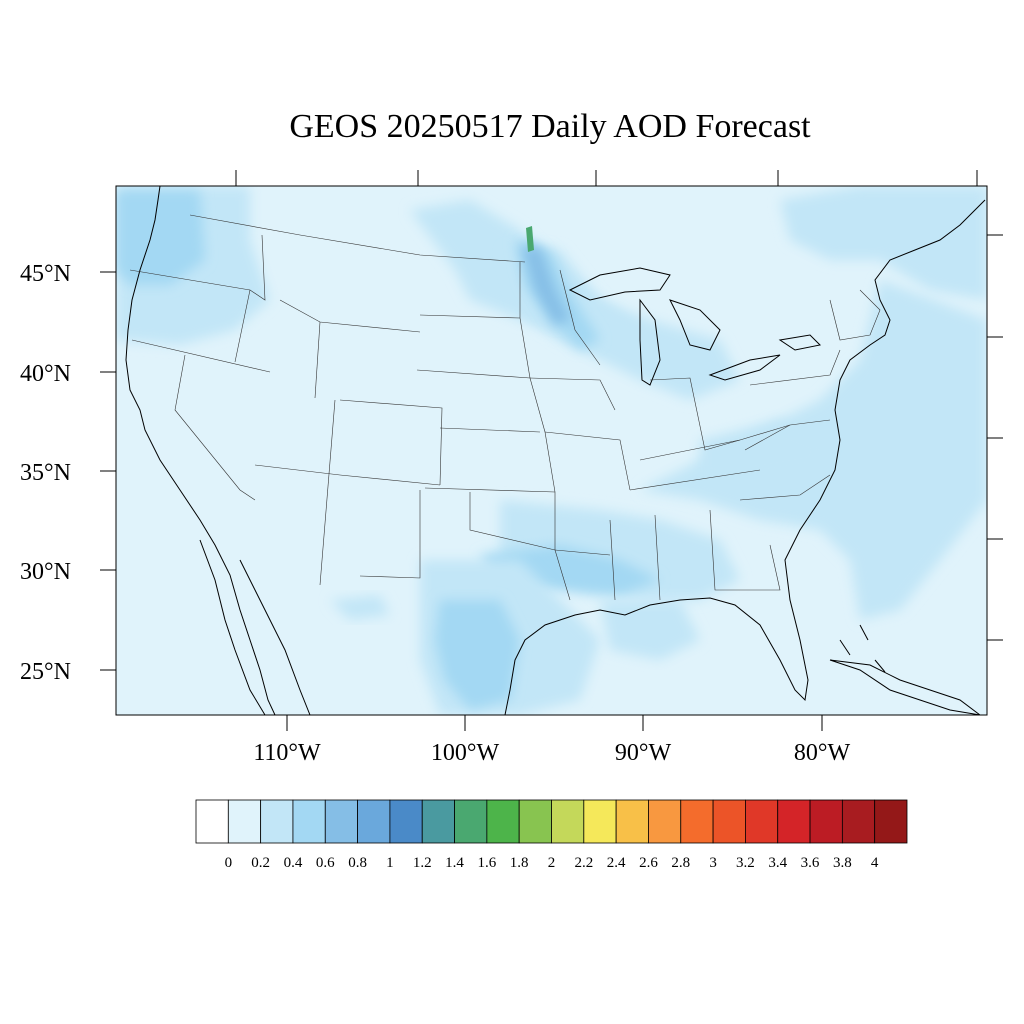 The height and width of the screenshot is (1024, 1024). Describe the element at coordinates (473, 374) in the screenshot. I see `border-sd-ne` at that location.